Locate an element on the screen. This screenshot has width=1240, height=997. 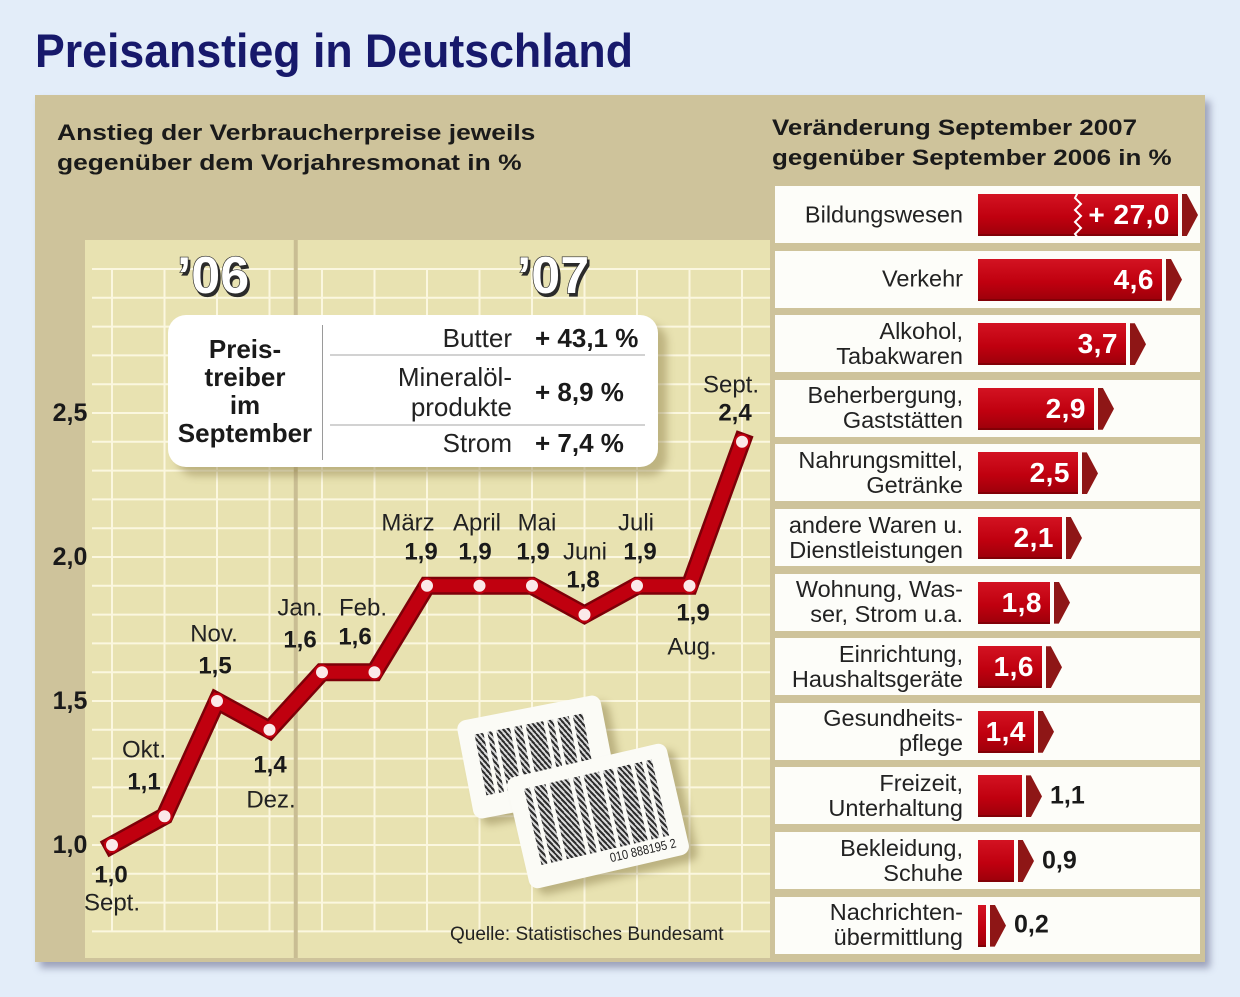
category-label-line: andere Waren u. is located at coordinates (875, 524).